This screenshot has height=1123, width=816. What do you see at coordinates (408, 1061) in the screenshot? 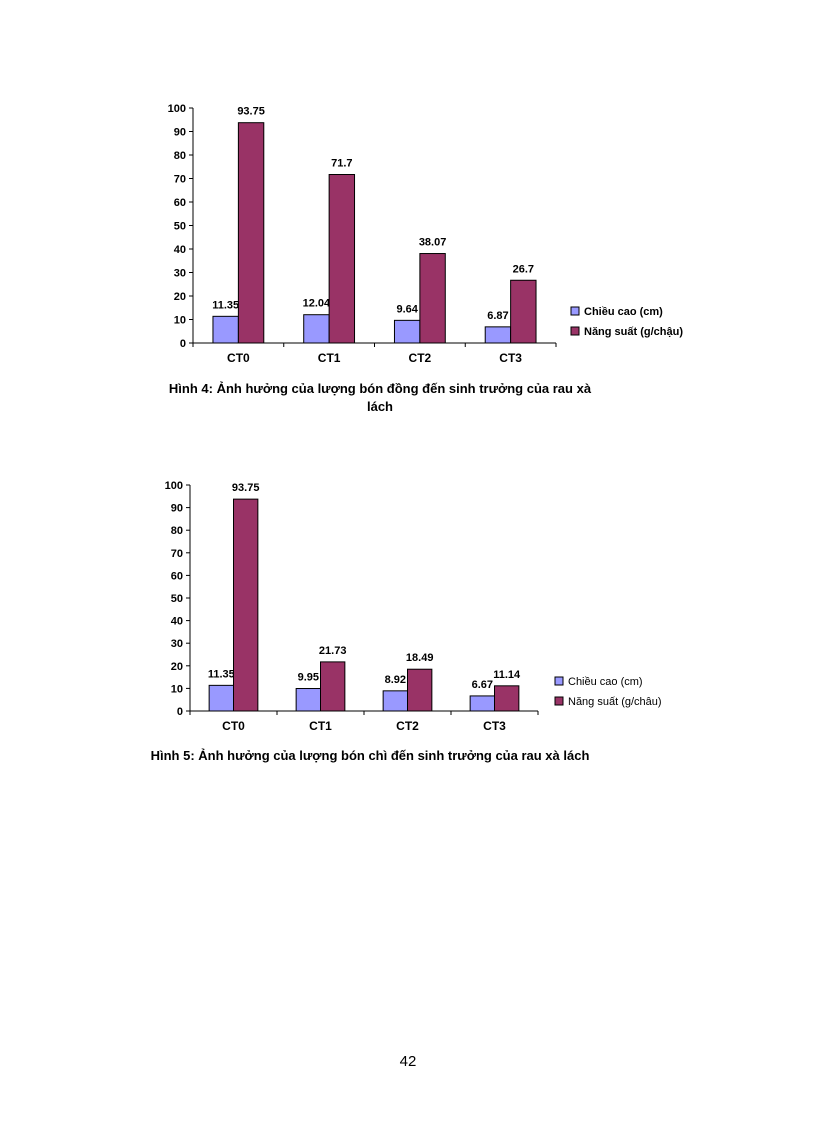
I see `page-number: 42` at bounding box center [408, 1061].